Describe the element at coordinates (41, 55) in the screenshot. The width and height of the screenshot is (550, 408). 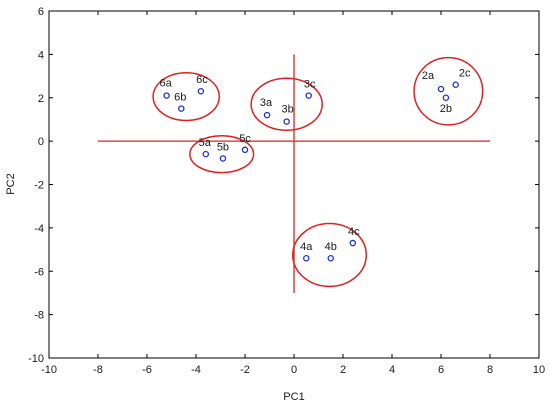
I see `y-tick-label: 4` at that location.